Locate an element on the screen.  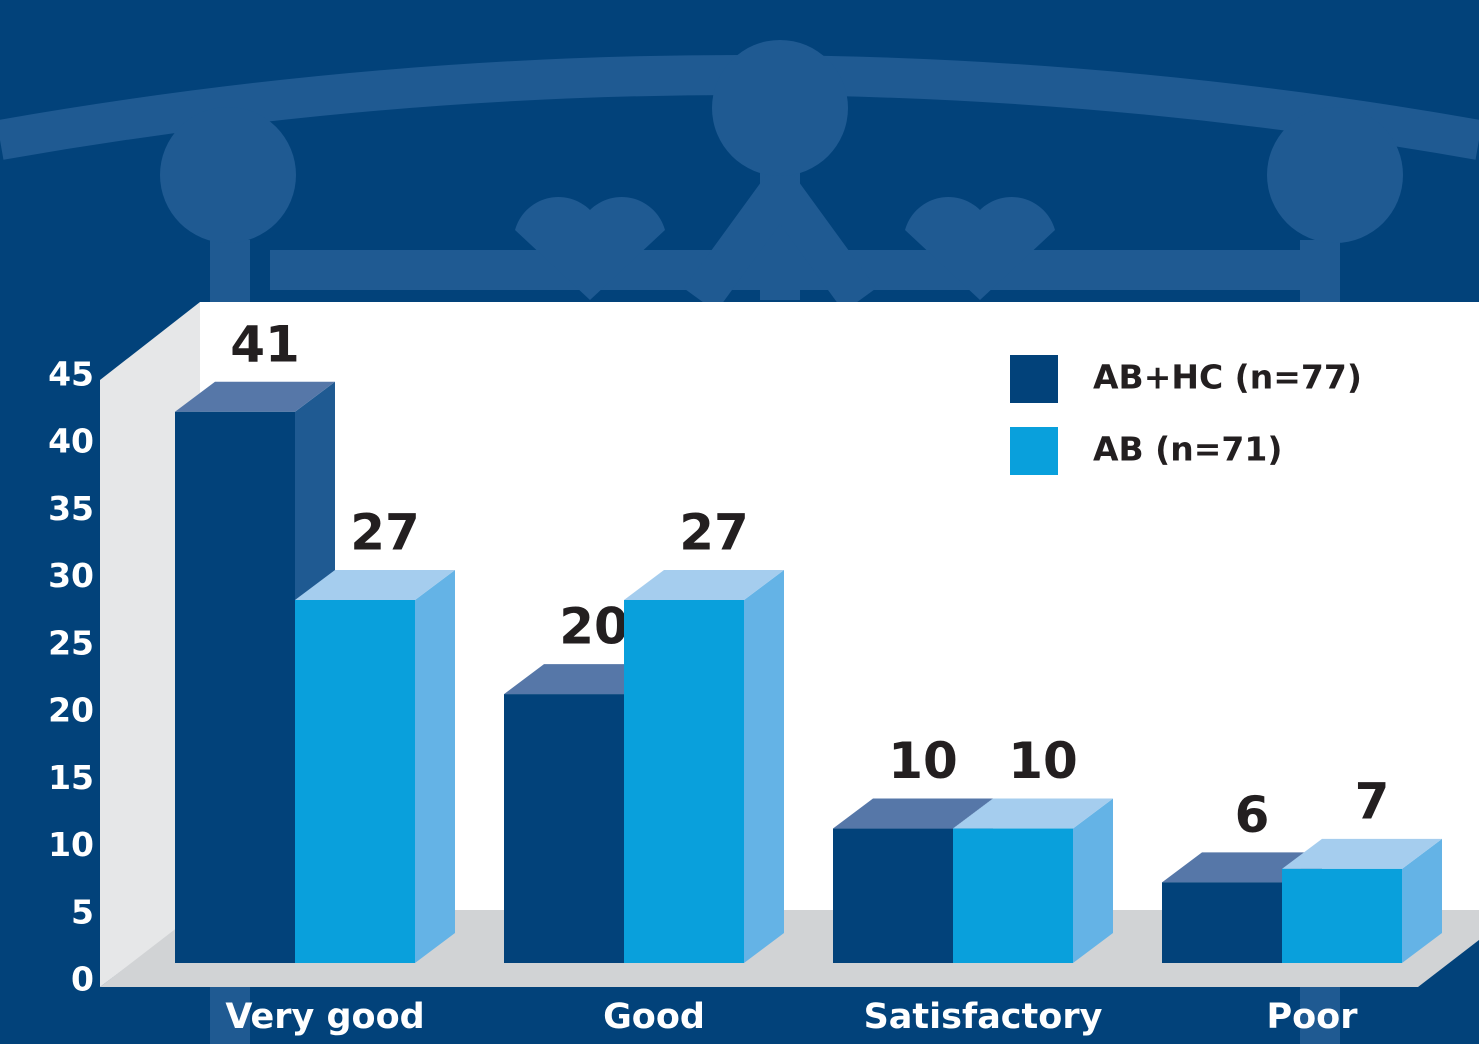
x-tick-label: Very good is located at coordinates (324, 1017).